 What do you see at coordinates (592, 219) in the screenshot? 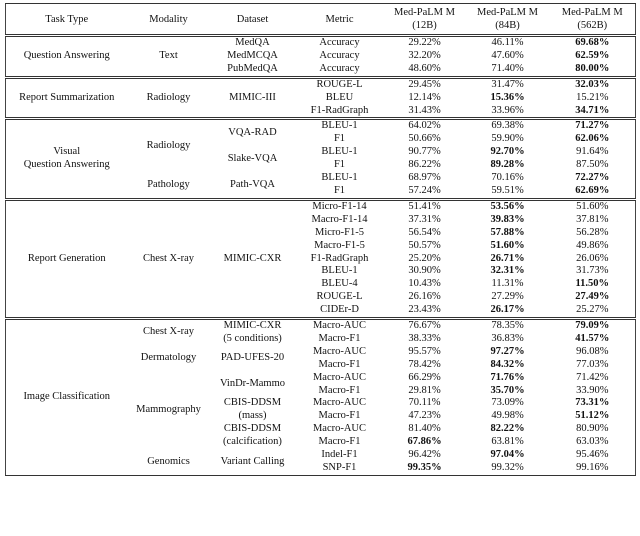
I see `value-cell: 37.81%` at bounding box center [592, 219].